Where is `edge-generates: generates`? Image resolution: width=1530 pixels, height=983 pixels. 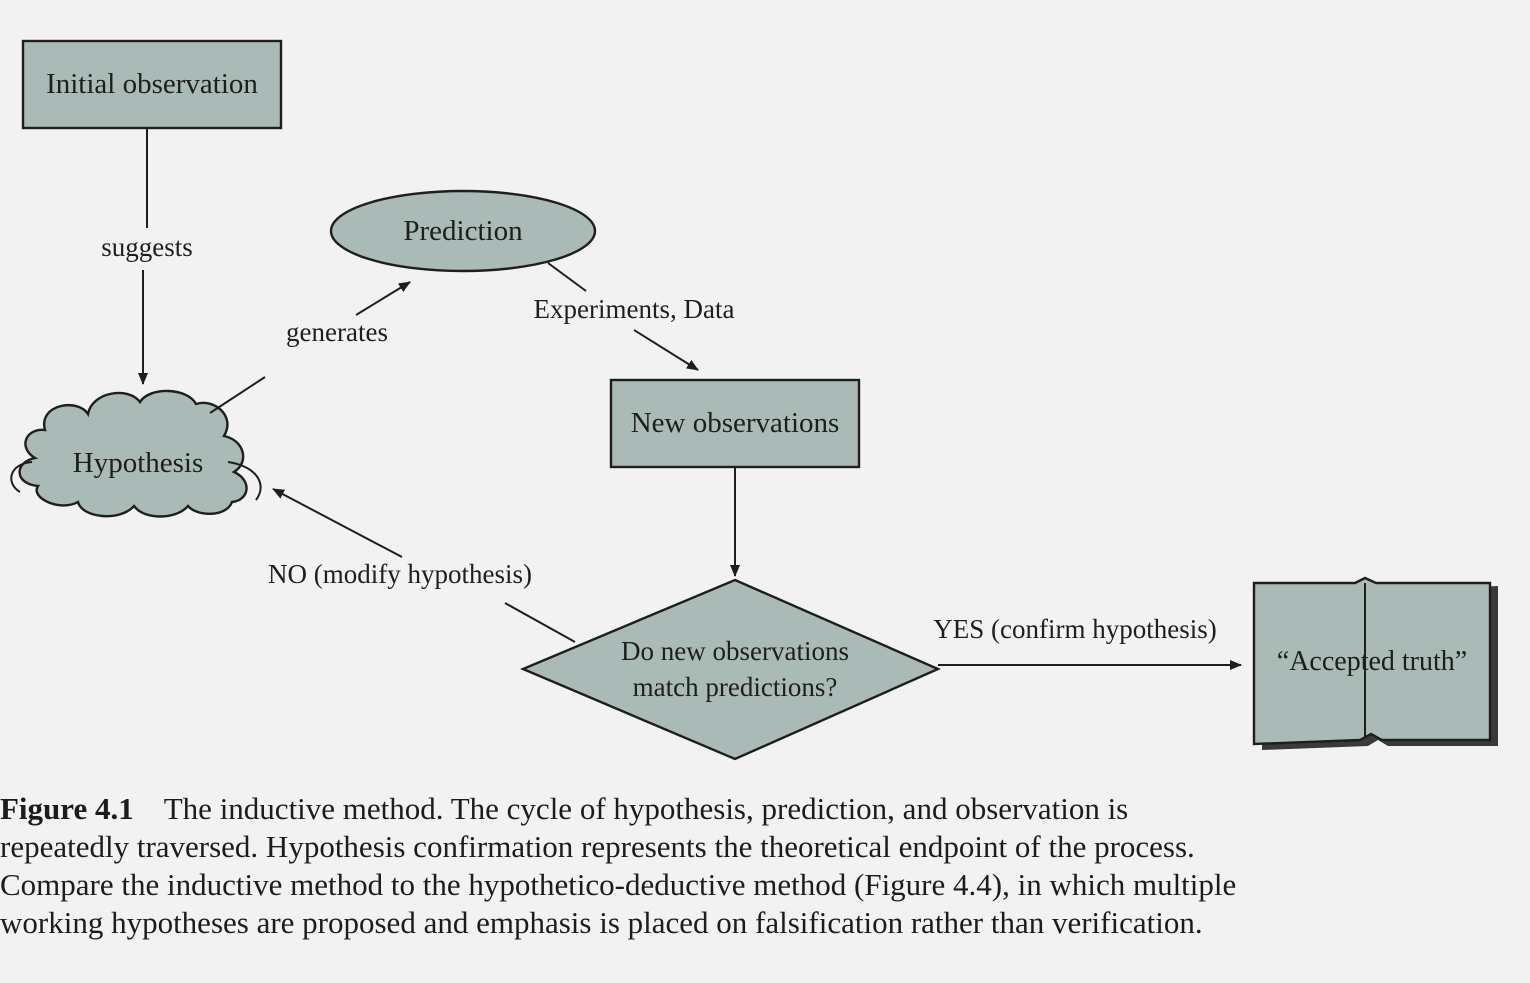 edge-generates: generates is located at coordinates (310, 347).